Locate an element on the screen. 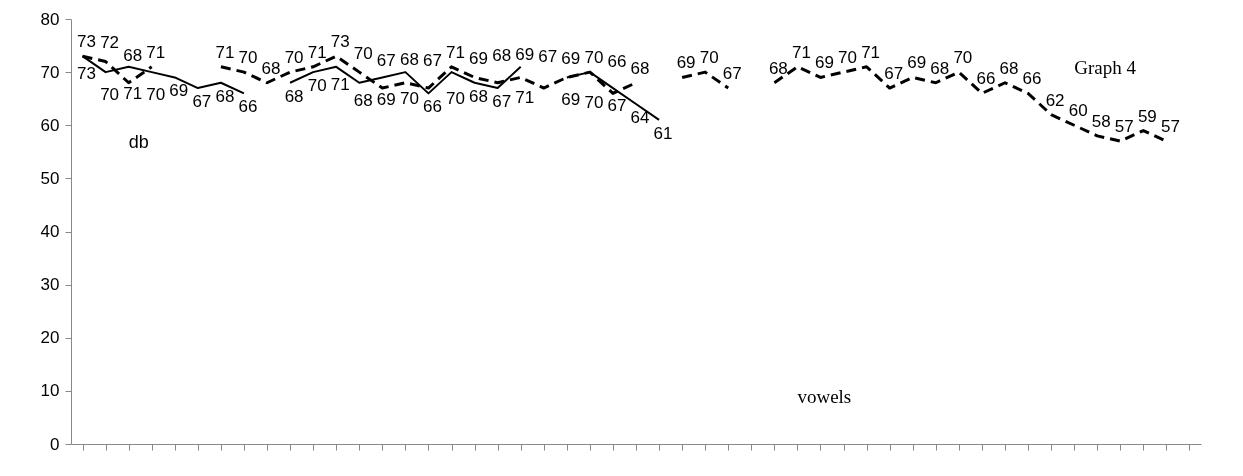 This screenshot has height=476, width=1243. y-tick-label: 50 is located at coordinates (50, 178).